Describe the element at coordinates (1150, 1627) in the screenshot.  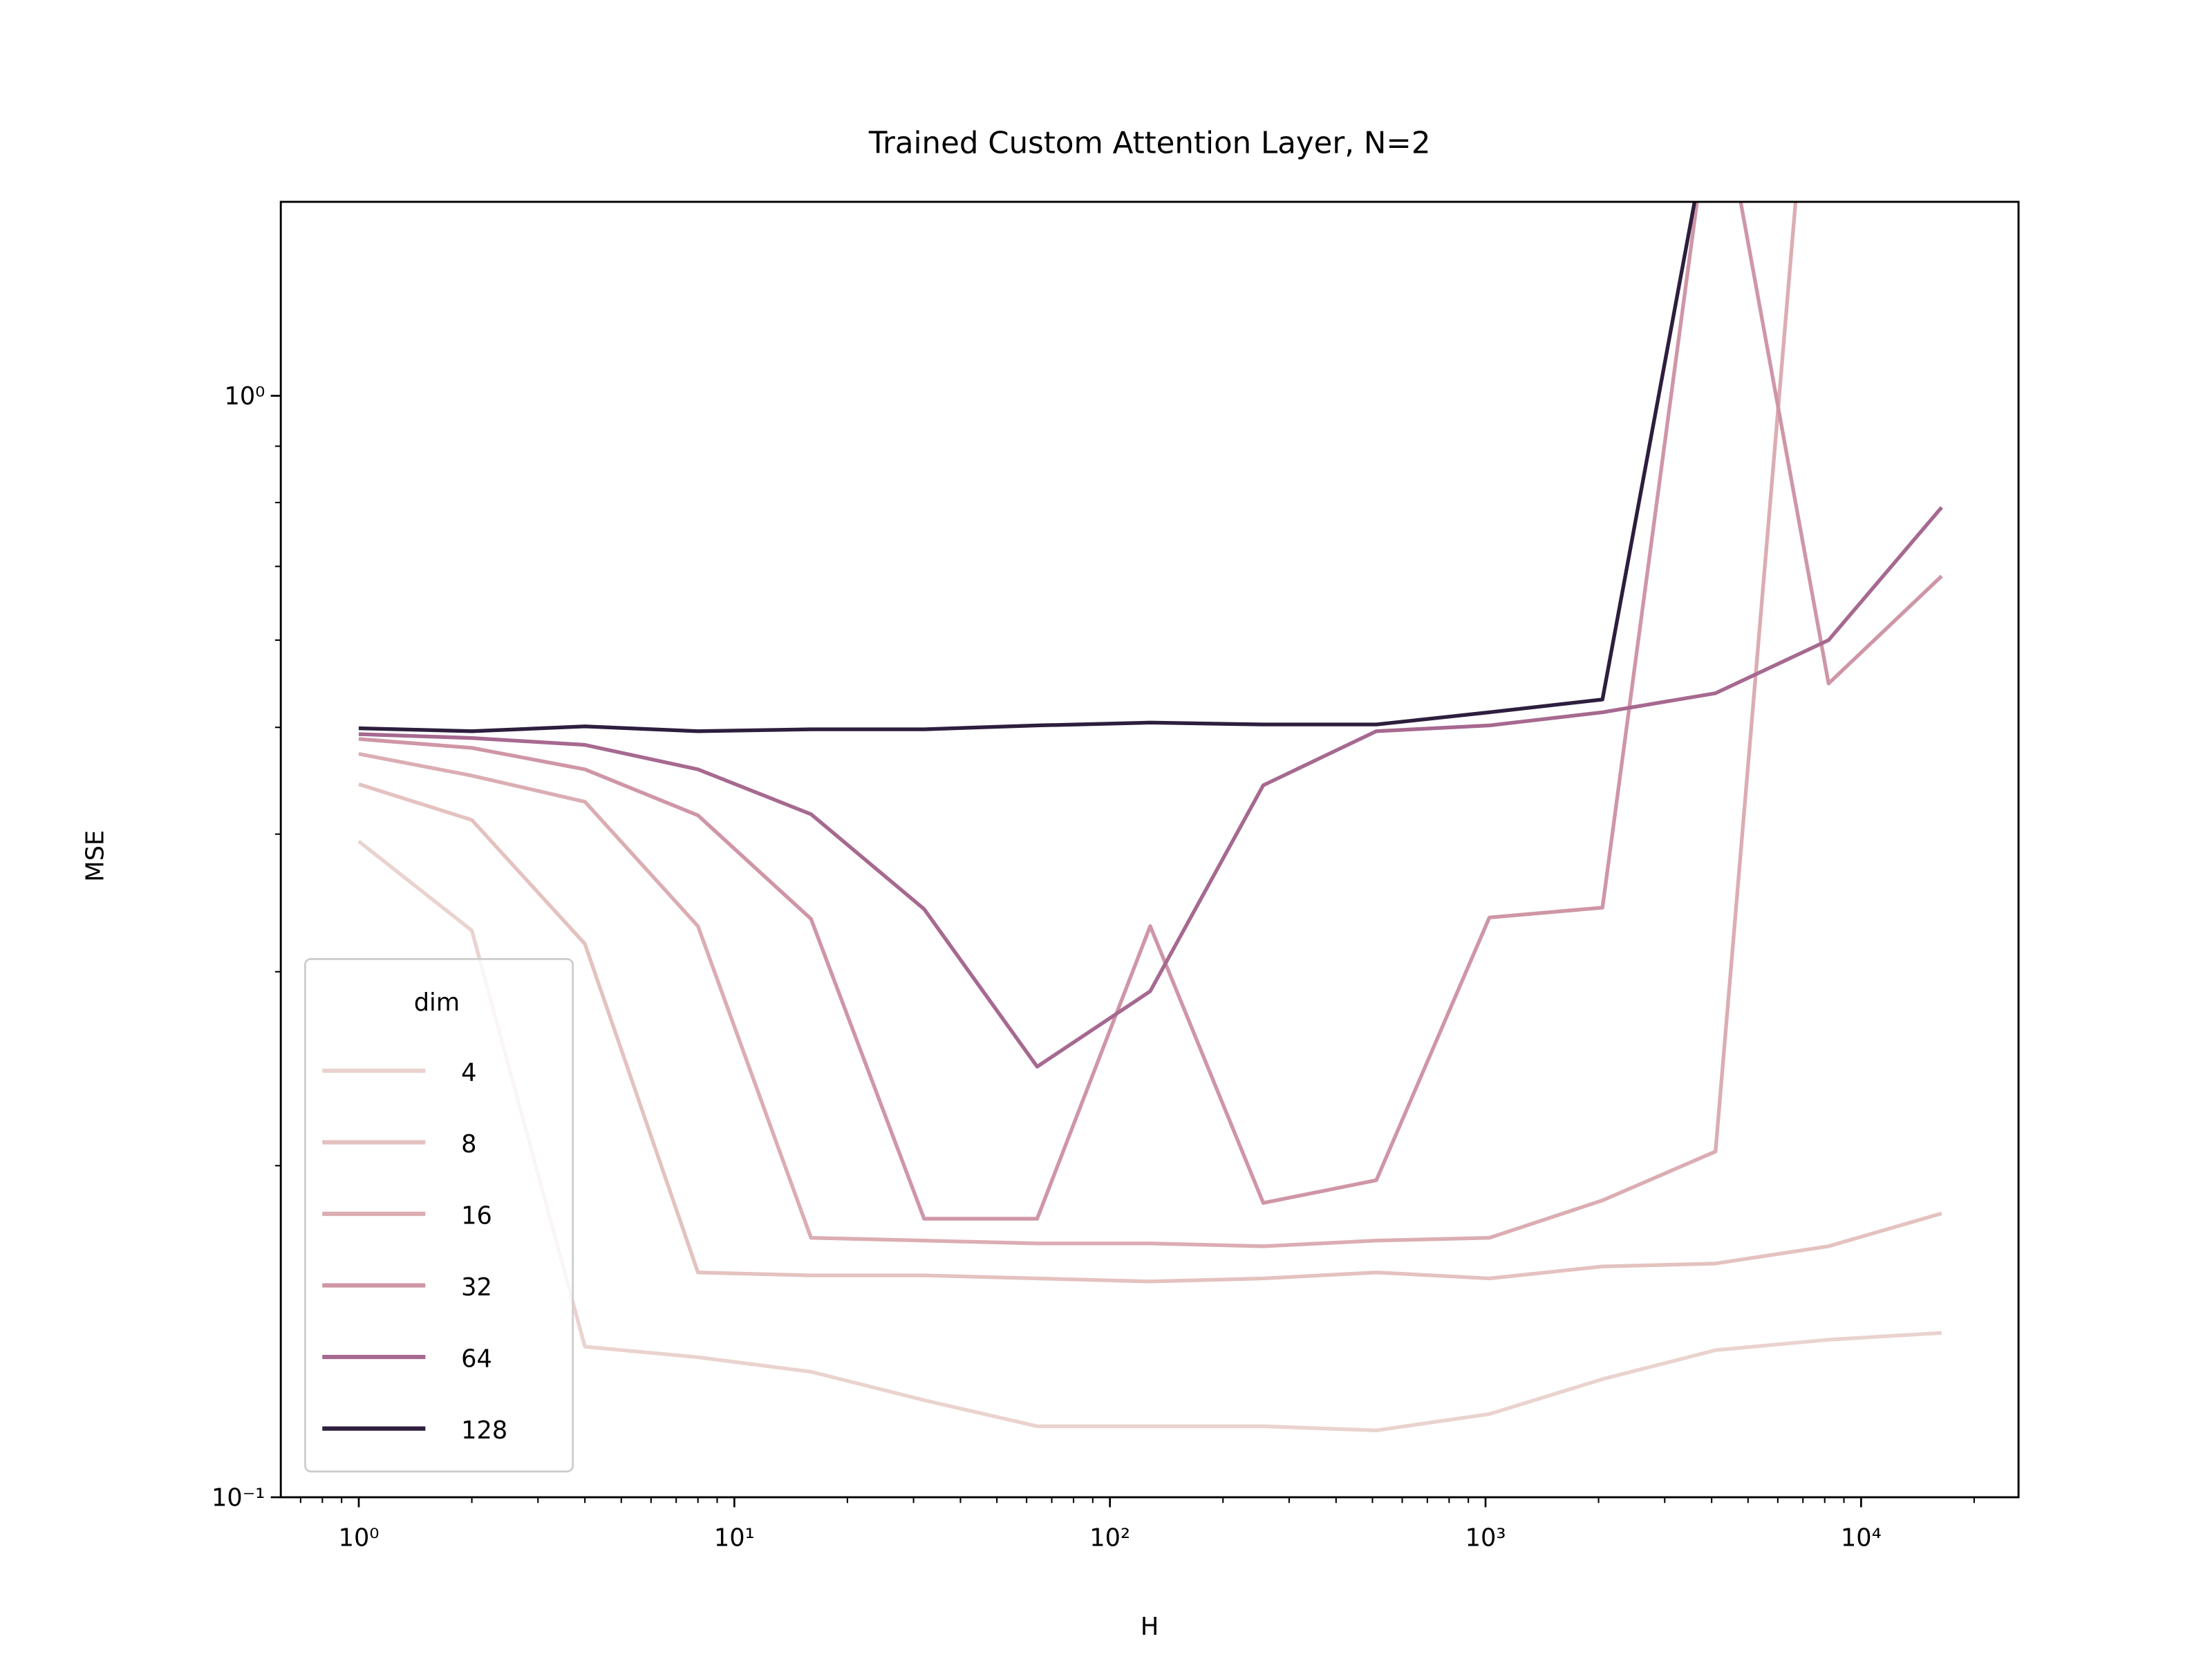
I see `x-axis-label: H` at that location.